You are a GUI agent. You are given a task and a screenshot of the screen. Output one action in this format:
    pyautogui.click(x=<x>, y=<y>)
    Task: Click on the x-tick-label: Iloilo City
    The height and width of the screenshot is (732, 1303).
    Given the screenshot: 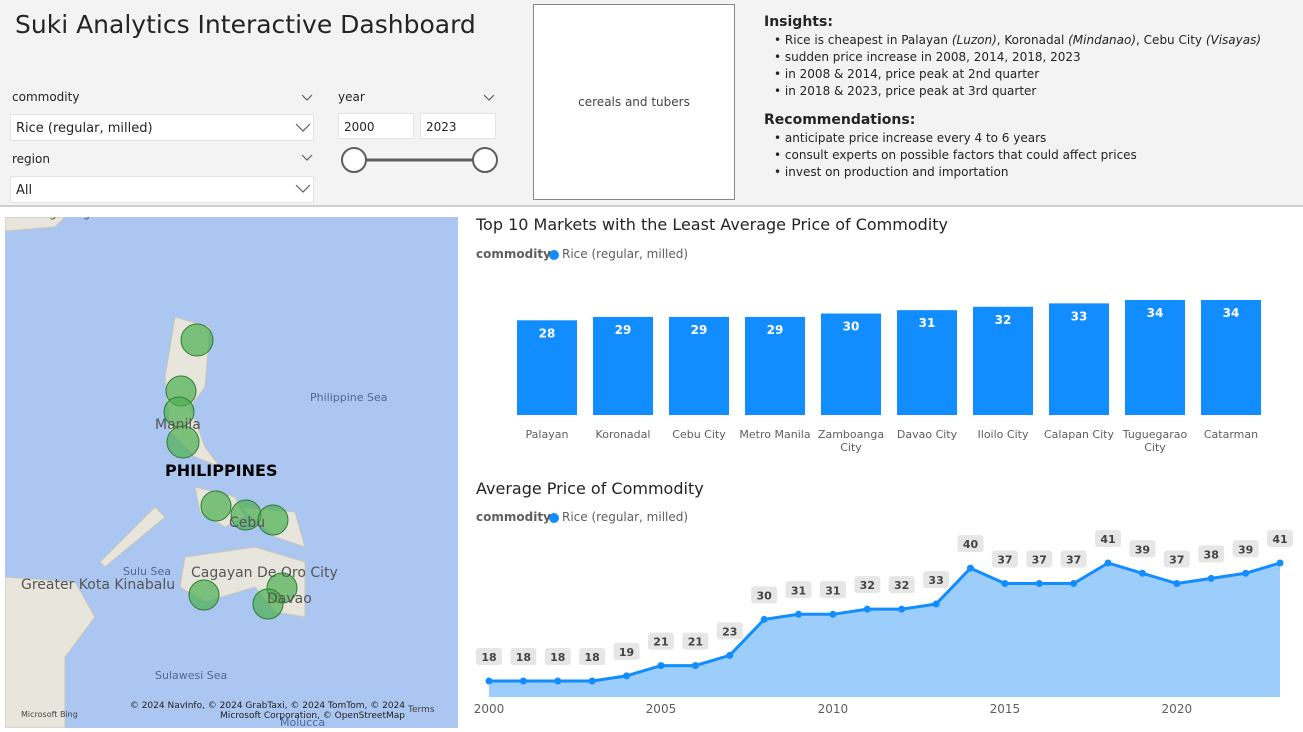 What is the action you would take?
    pyautogui.click(x=1003, y=434)
    